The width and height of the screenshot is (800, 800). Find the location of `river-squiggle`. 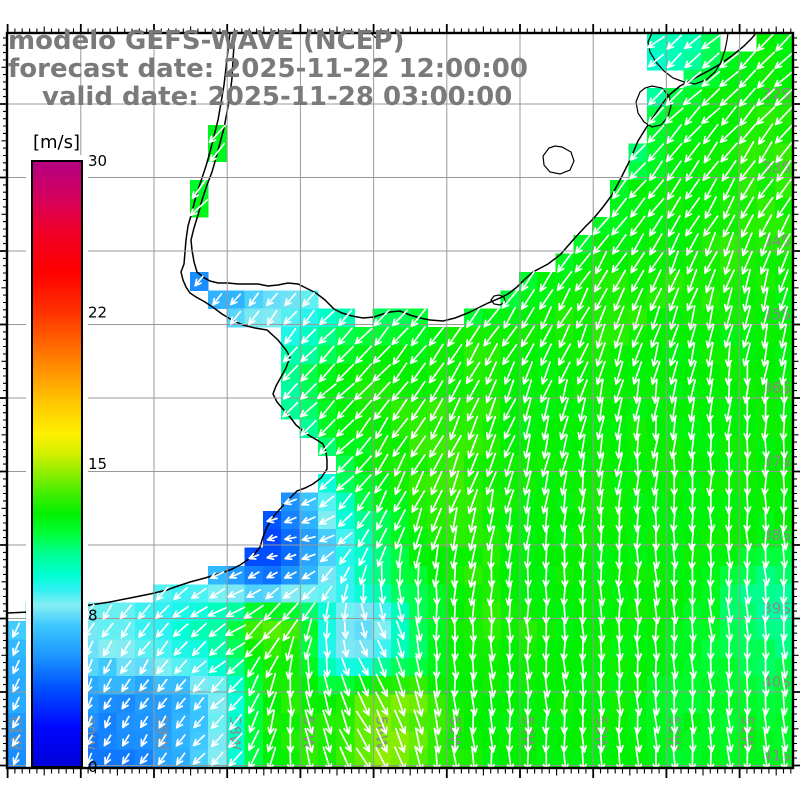

river-squiggle is located at coordinates (375, 38).